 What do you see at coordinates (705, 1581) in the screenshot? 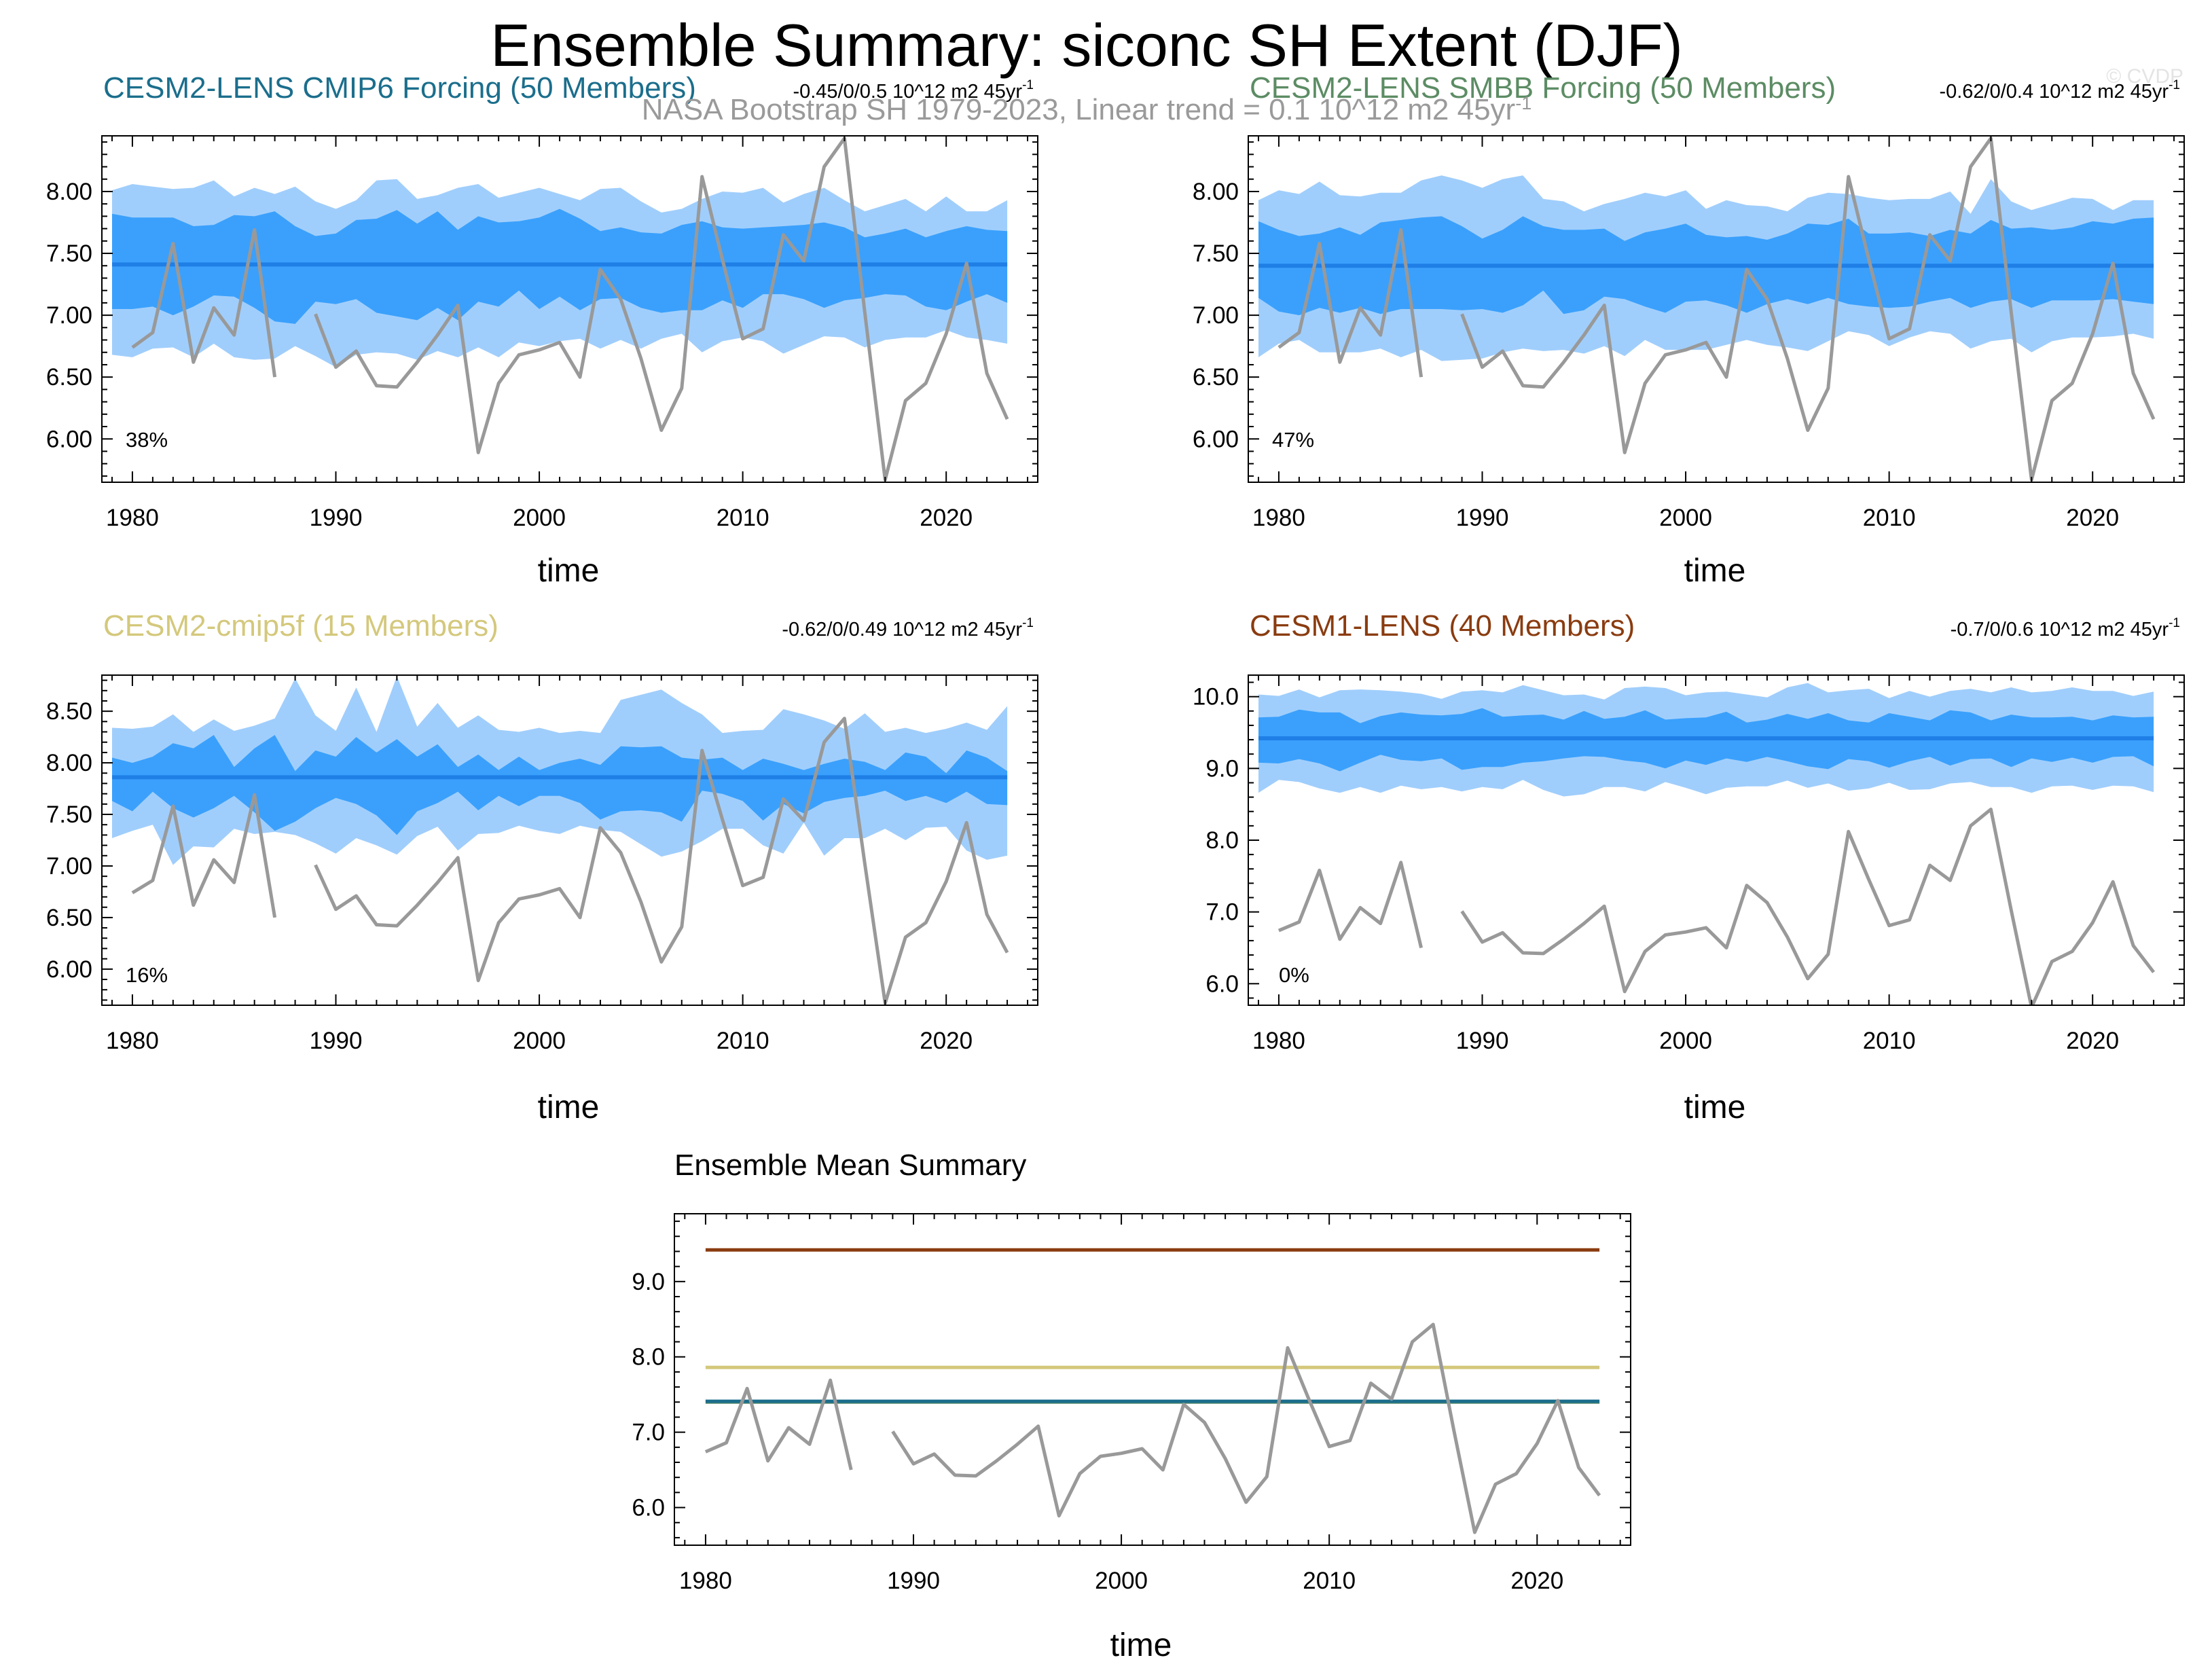
I see `x-tick-label-summary: 1980` at bounding box center [705, 1581].